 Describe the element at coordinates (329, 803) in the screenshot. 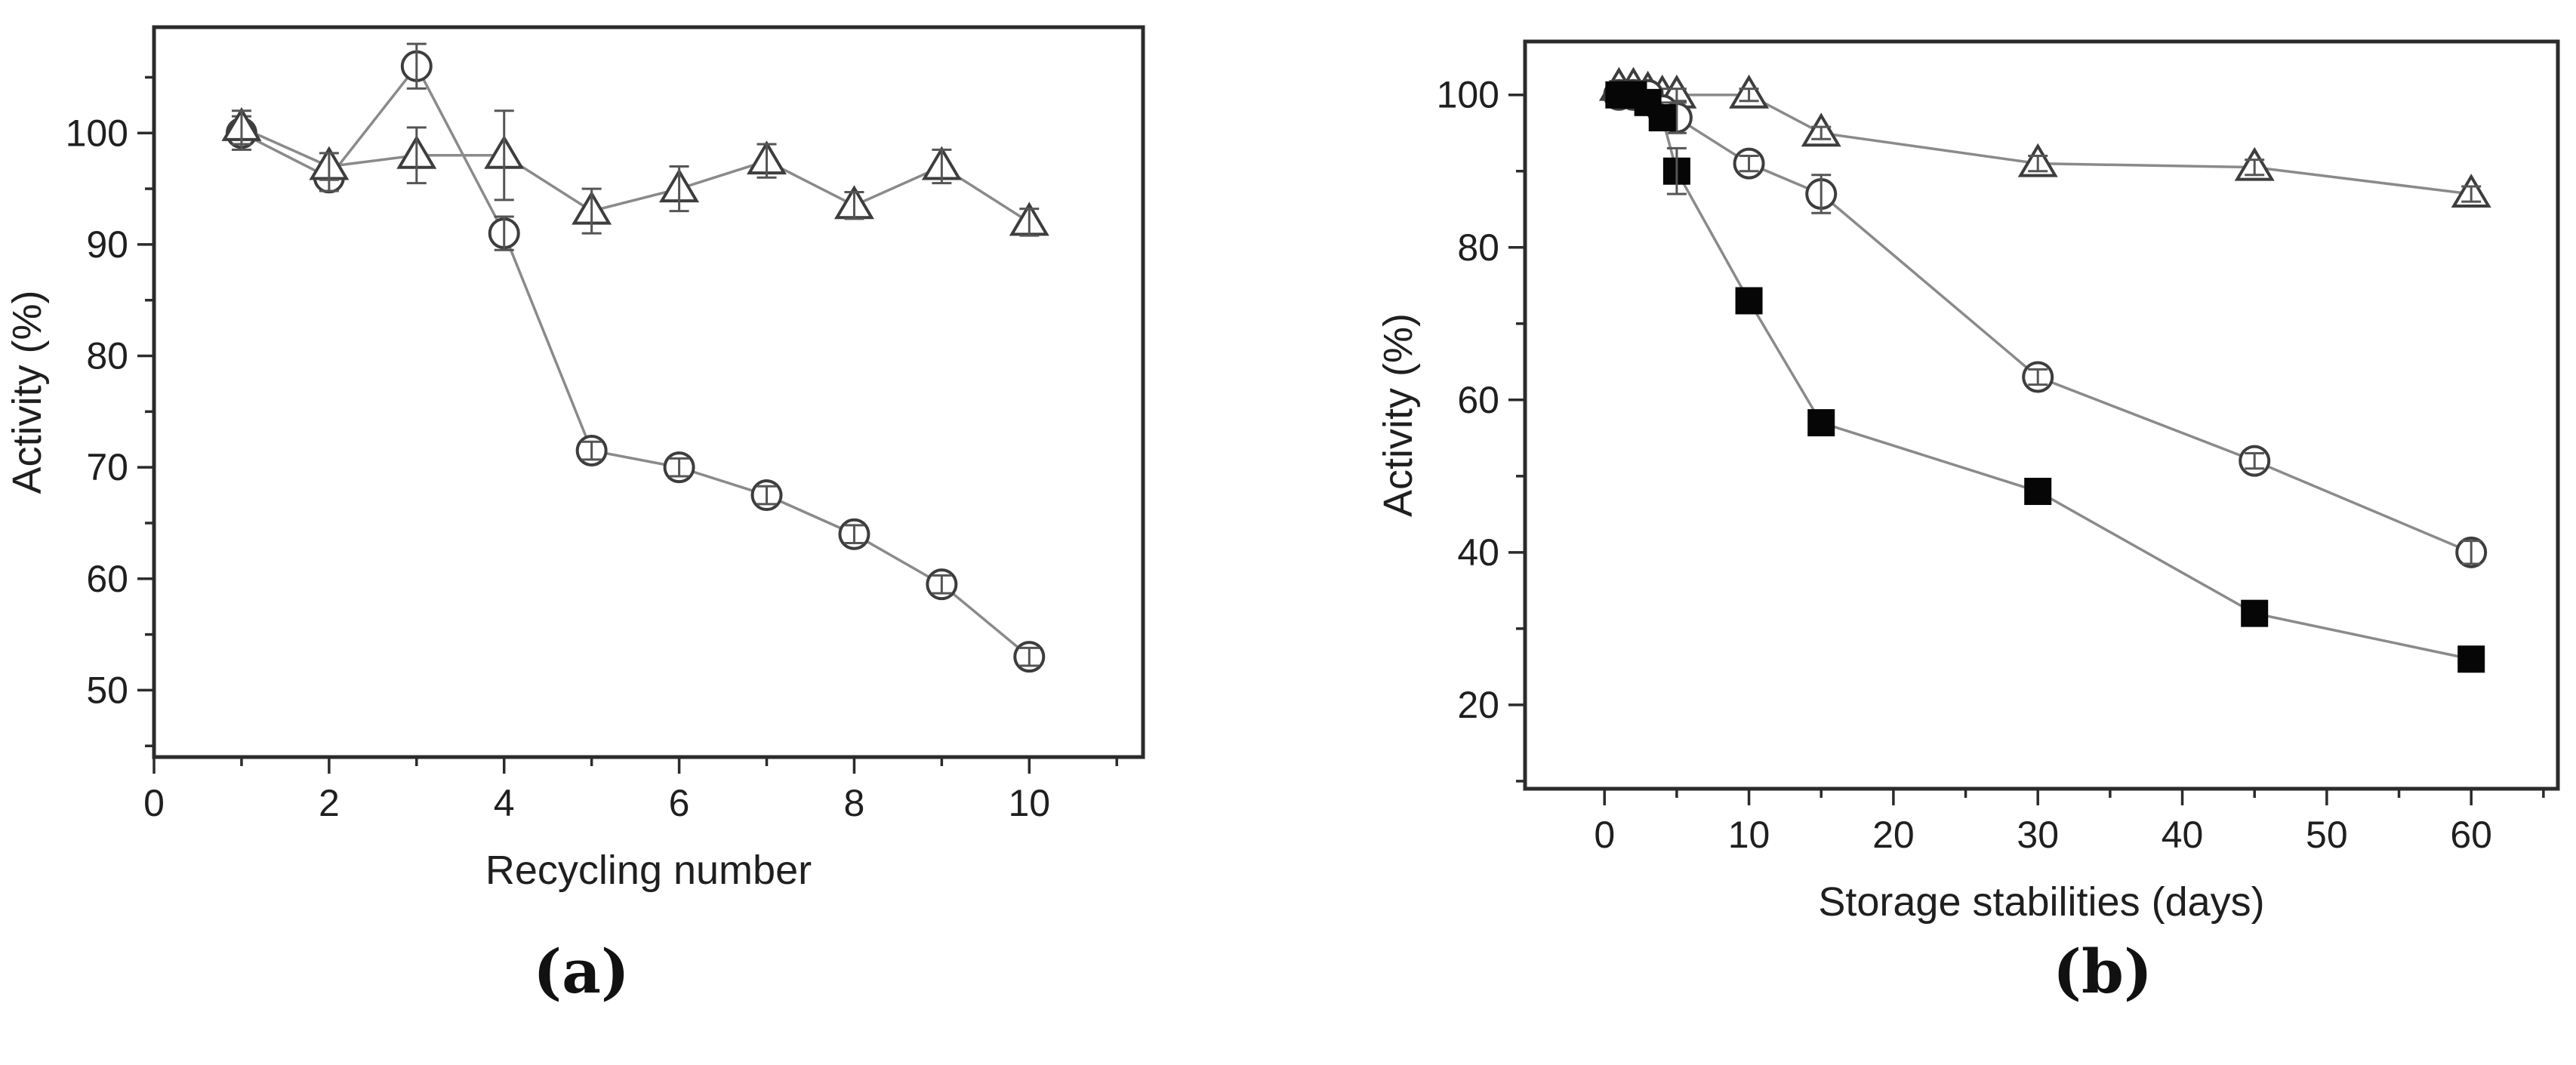

I see `x-tick-label: 2` at that location.